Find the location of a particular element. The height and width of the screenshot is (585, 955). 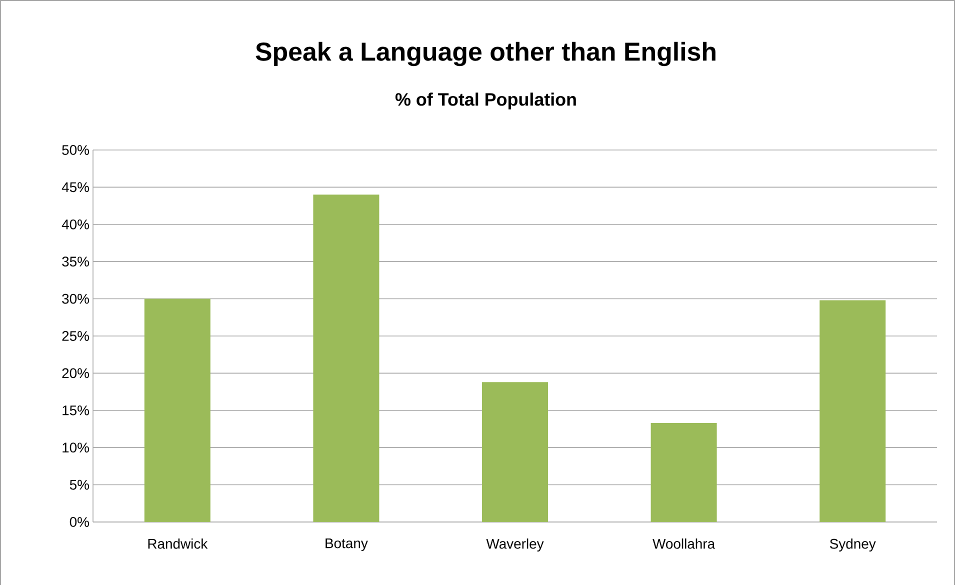

x-tick-label: Randwick is located at coordinates (178, 543).